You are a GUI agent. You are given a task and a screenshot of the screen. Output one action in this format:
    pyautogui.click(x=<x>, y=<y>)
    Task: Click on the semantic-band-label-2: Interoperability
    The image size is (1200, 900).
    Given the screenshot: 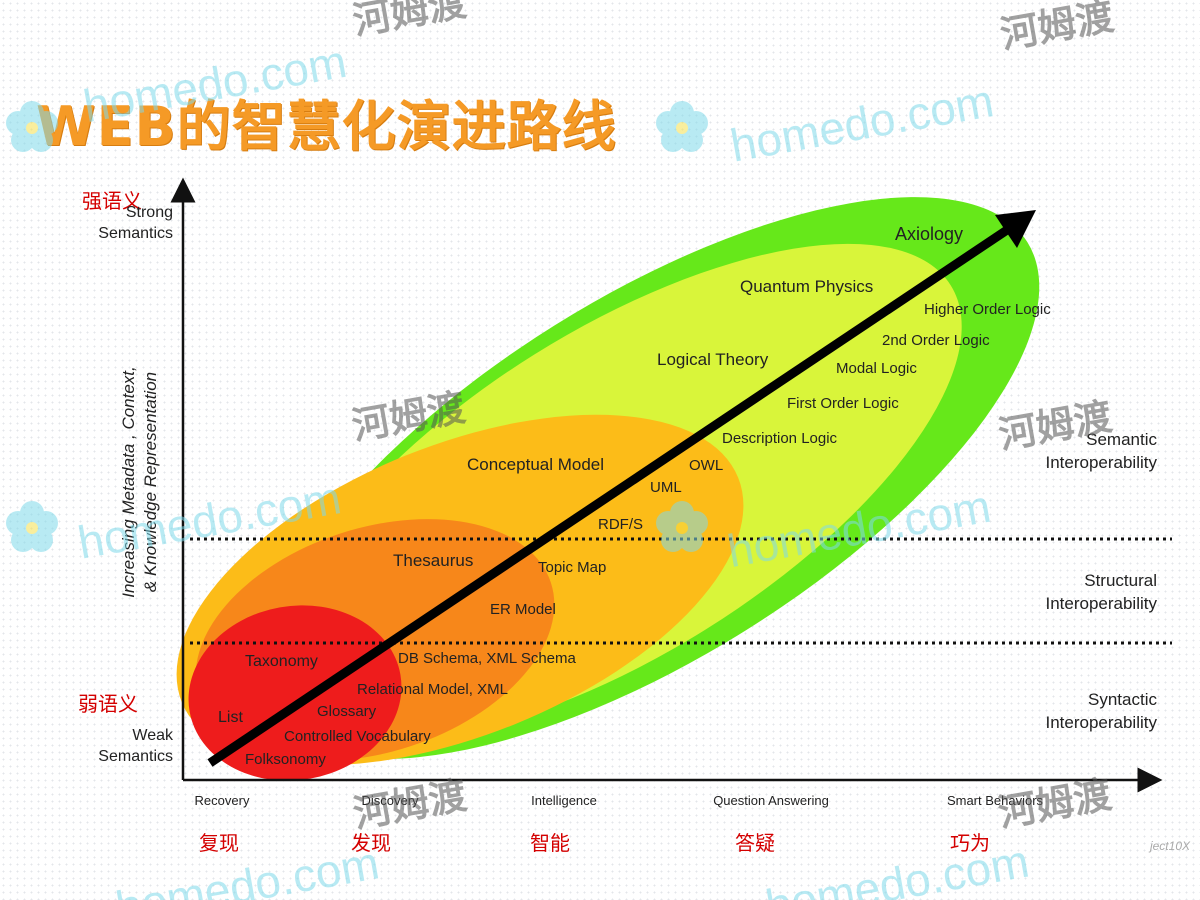 What is the action you would take?
    pyautogui.click(x=1101, y=462)
    